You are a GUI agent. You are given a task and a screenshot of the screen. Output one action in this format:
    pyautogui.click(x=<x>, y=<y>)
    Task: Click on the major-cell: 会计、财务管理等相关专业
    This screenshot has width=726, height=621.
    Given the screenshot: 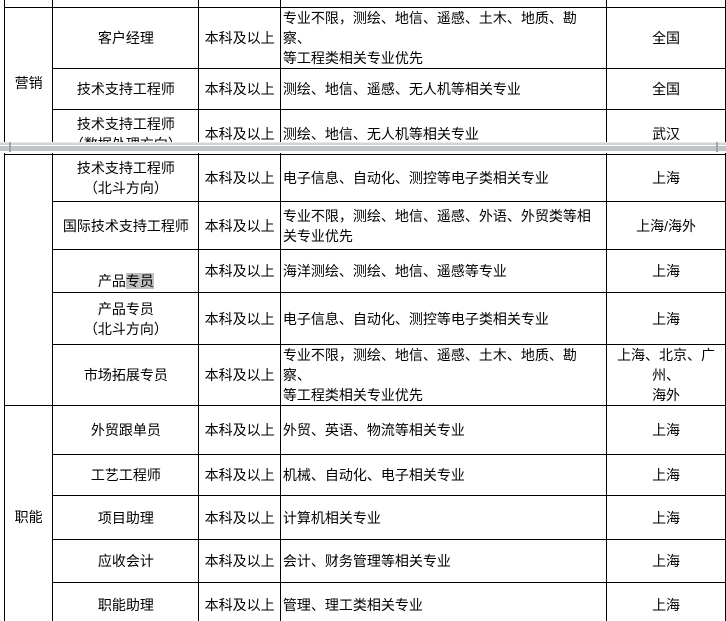 What is the action you would take?
    pyautogui.click(x=443, y=561)
    